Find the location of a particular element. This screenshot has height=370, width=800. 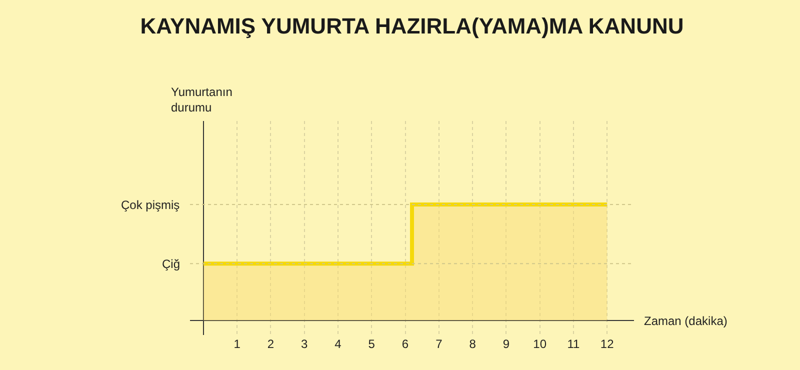

x-tick-label: 9 is located at coordinates (506, 344).